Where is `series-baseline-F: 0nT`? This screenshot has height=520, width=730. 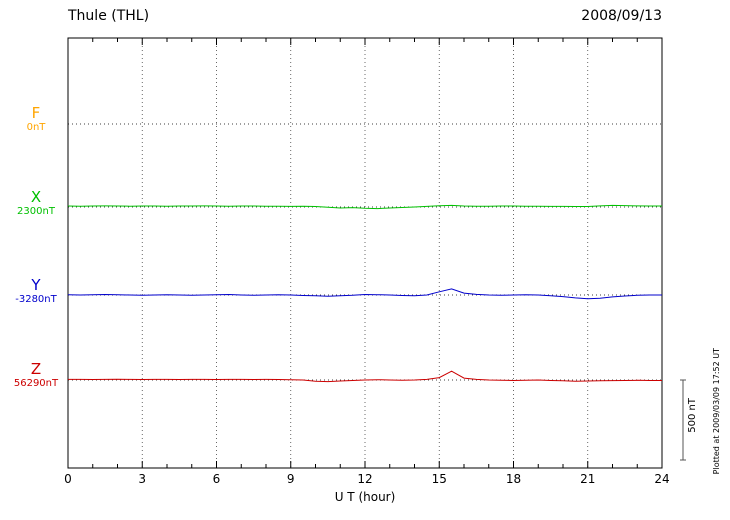
series-baseline-F: 0nT is located at coordinates (36, 127).